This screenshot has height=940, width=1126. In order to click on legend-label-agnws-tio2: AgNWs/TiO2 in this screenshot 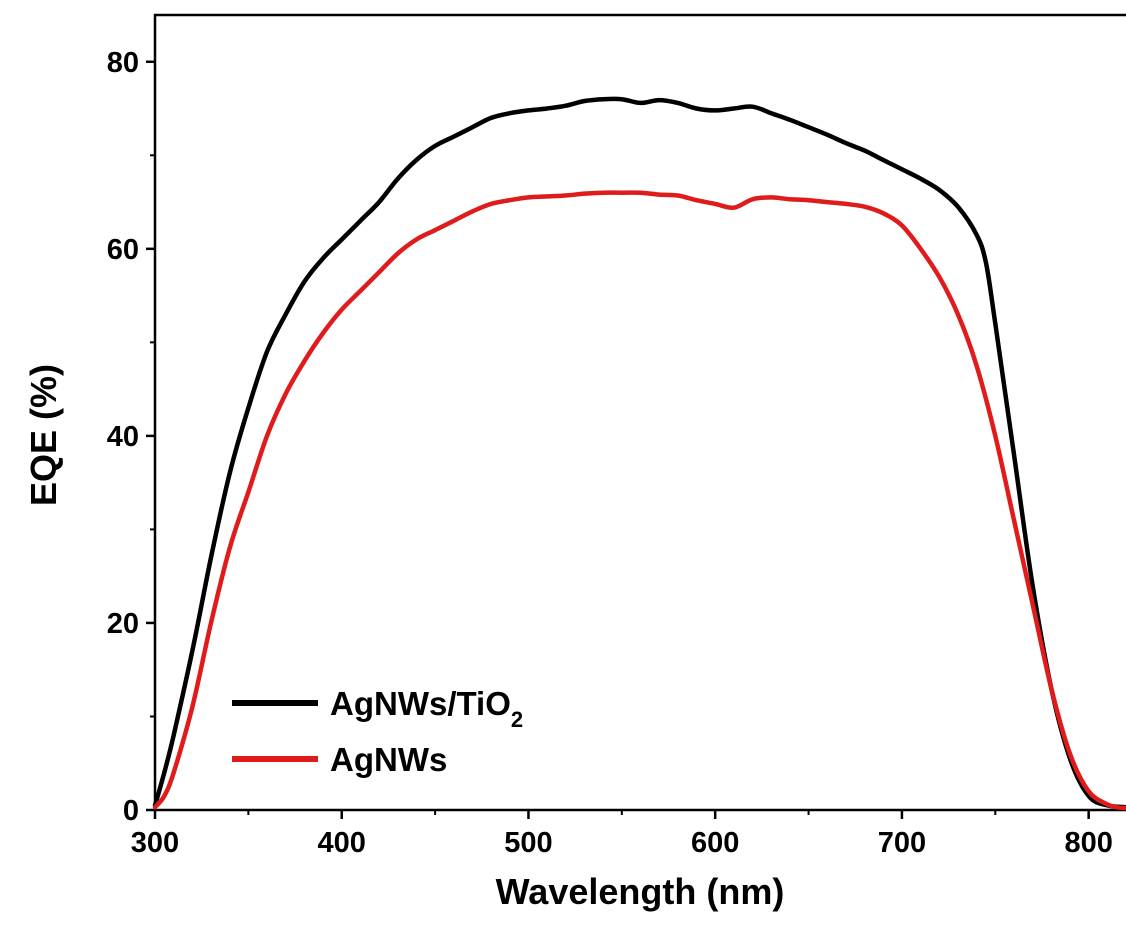, I will do `click(426, 708)`.